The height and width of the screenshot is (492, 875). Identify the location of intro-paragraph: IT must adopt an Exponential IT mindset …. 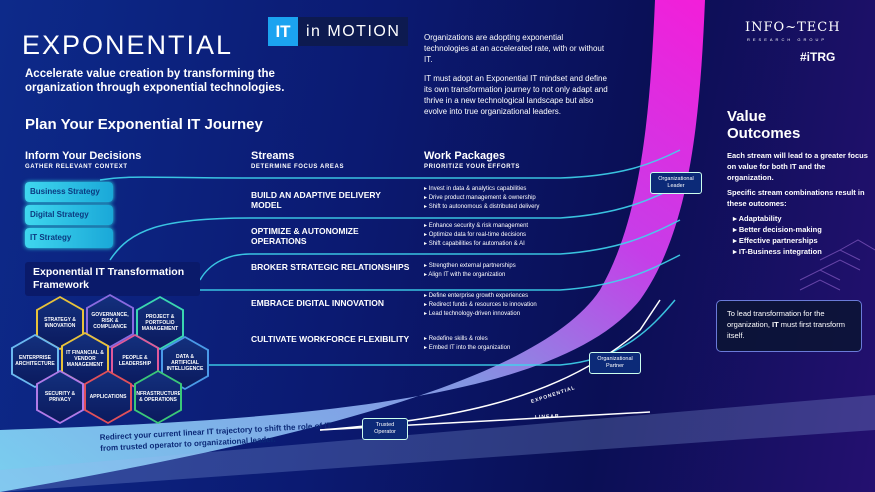
(516, 95).